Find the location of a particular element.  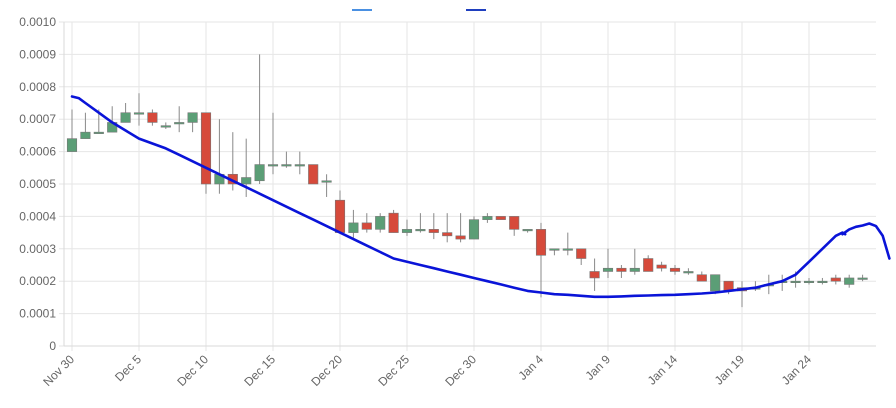

y-tick-label: 0.0007 is located at coordinates (37, 119).